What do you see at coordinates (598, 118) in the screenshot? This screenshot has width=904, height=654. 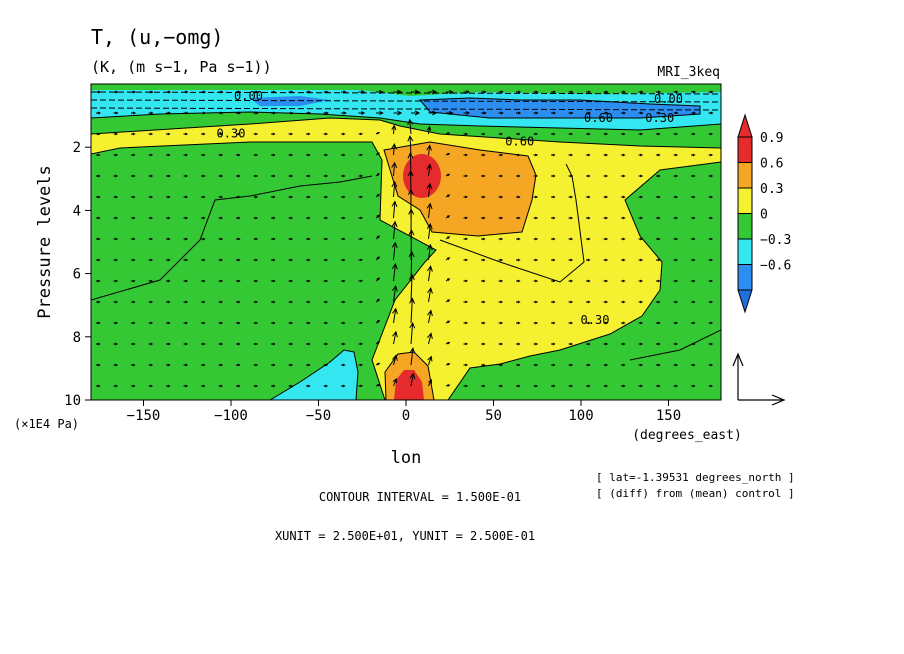 I see `contour-label: 0.60` at bounding box center [598, 118].